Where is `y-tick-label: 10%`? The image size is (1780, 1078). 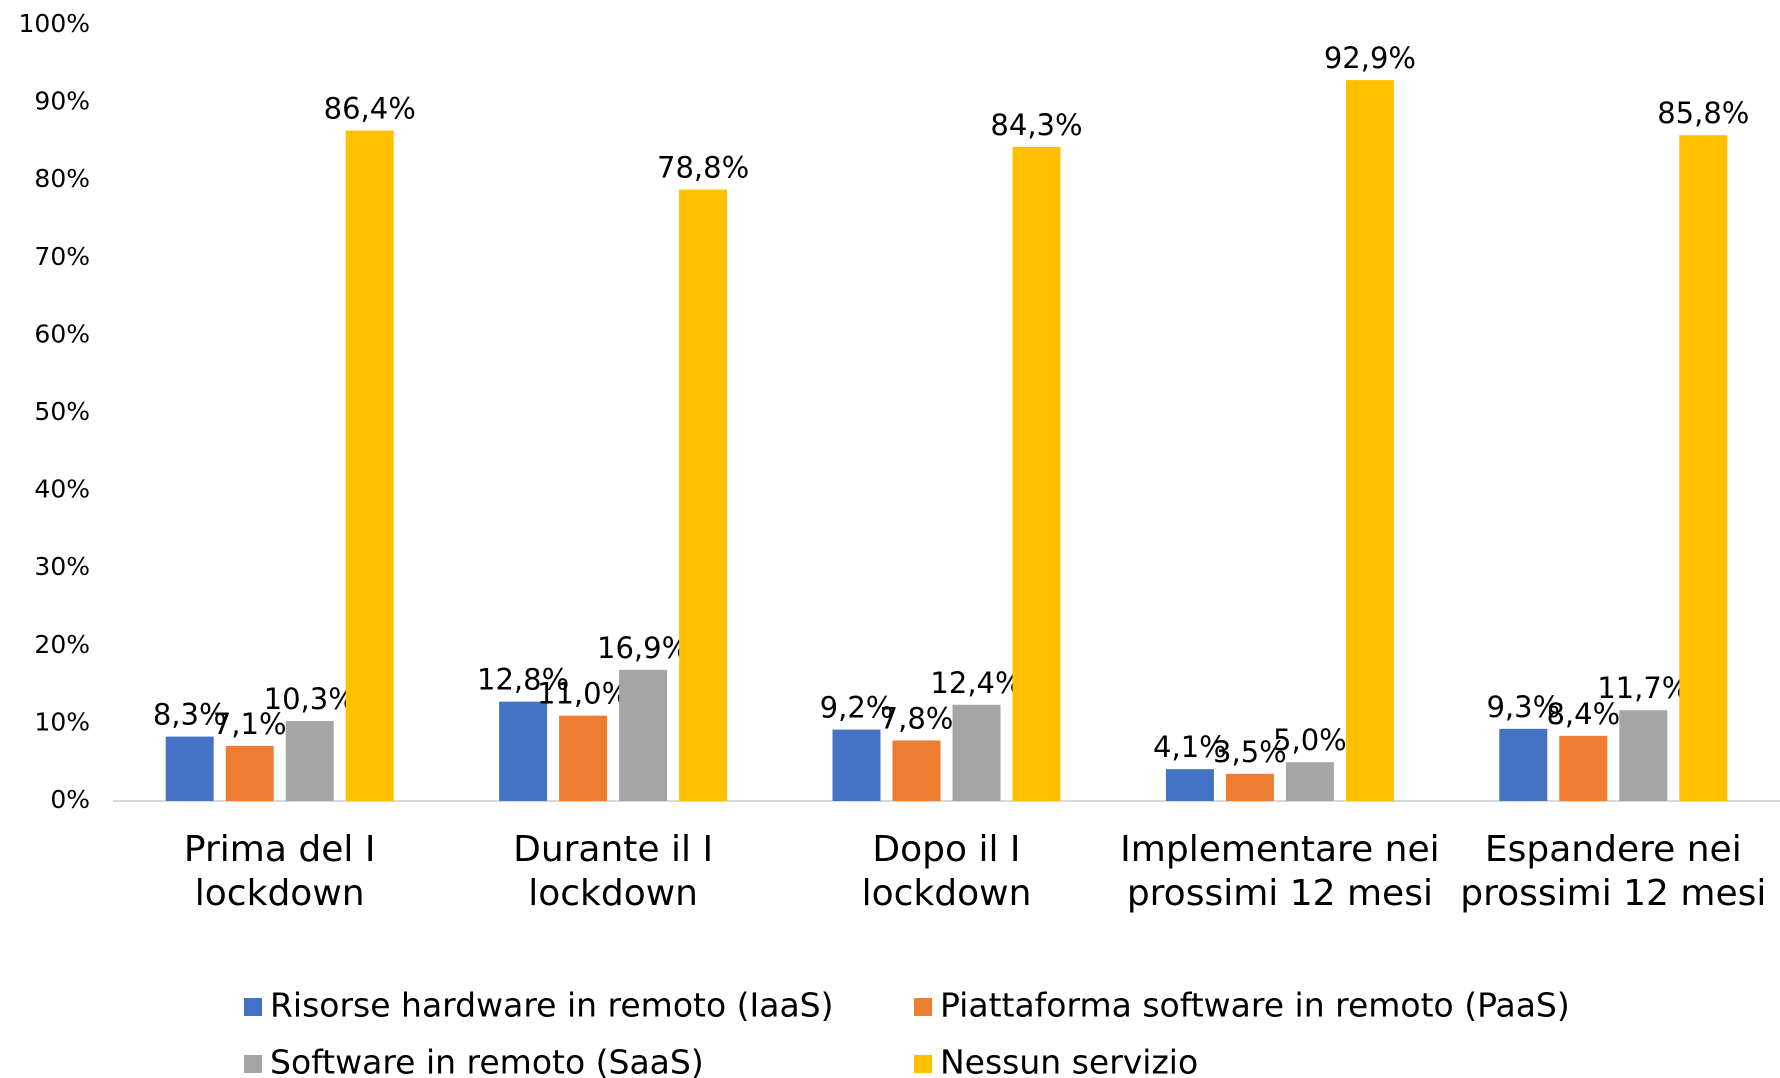 y-tick-label: 10% is located at coordinates (62, 721).